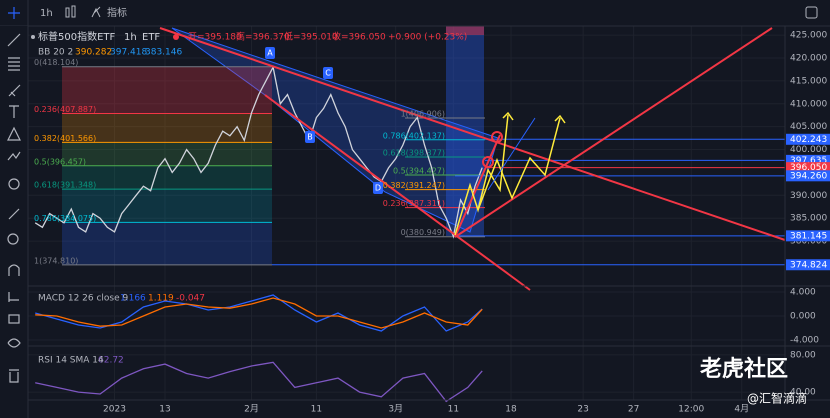 The height and width of the screenshot is (418, 830). Describe the element at coordinates (46, 13) in the screenshot. I see `interval-button: 1h` at that location.